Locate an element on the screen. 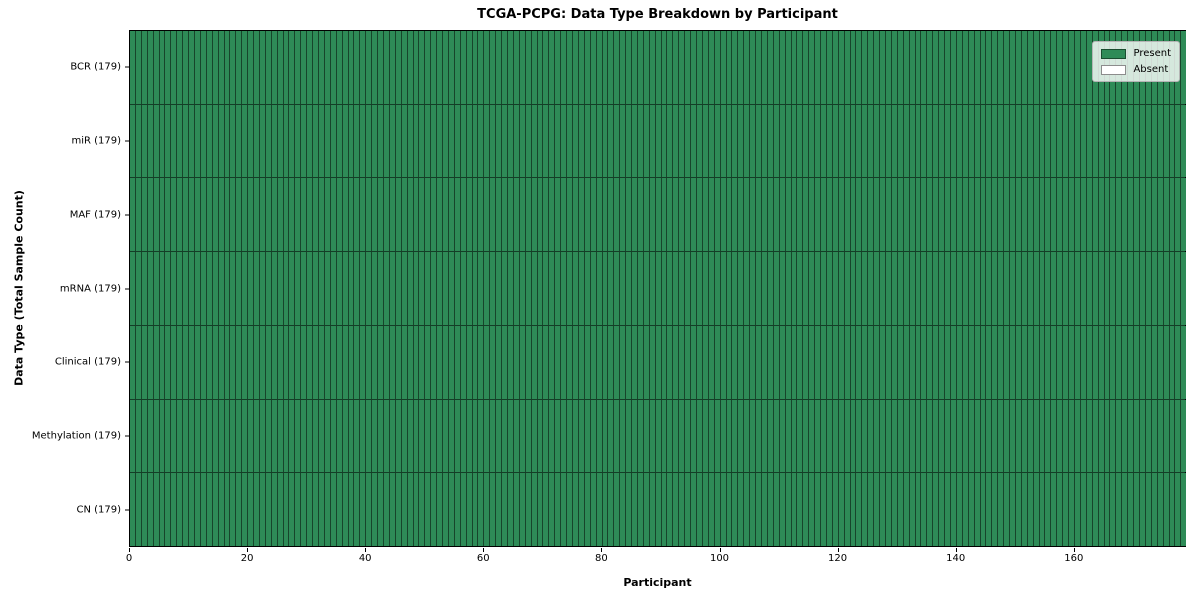  x-tick-mark is located at coordinates (484, 550).